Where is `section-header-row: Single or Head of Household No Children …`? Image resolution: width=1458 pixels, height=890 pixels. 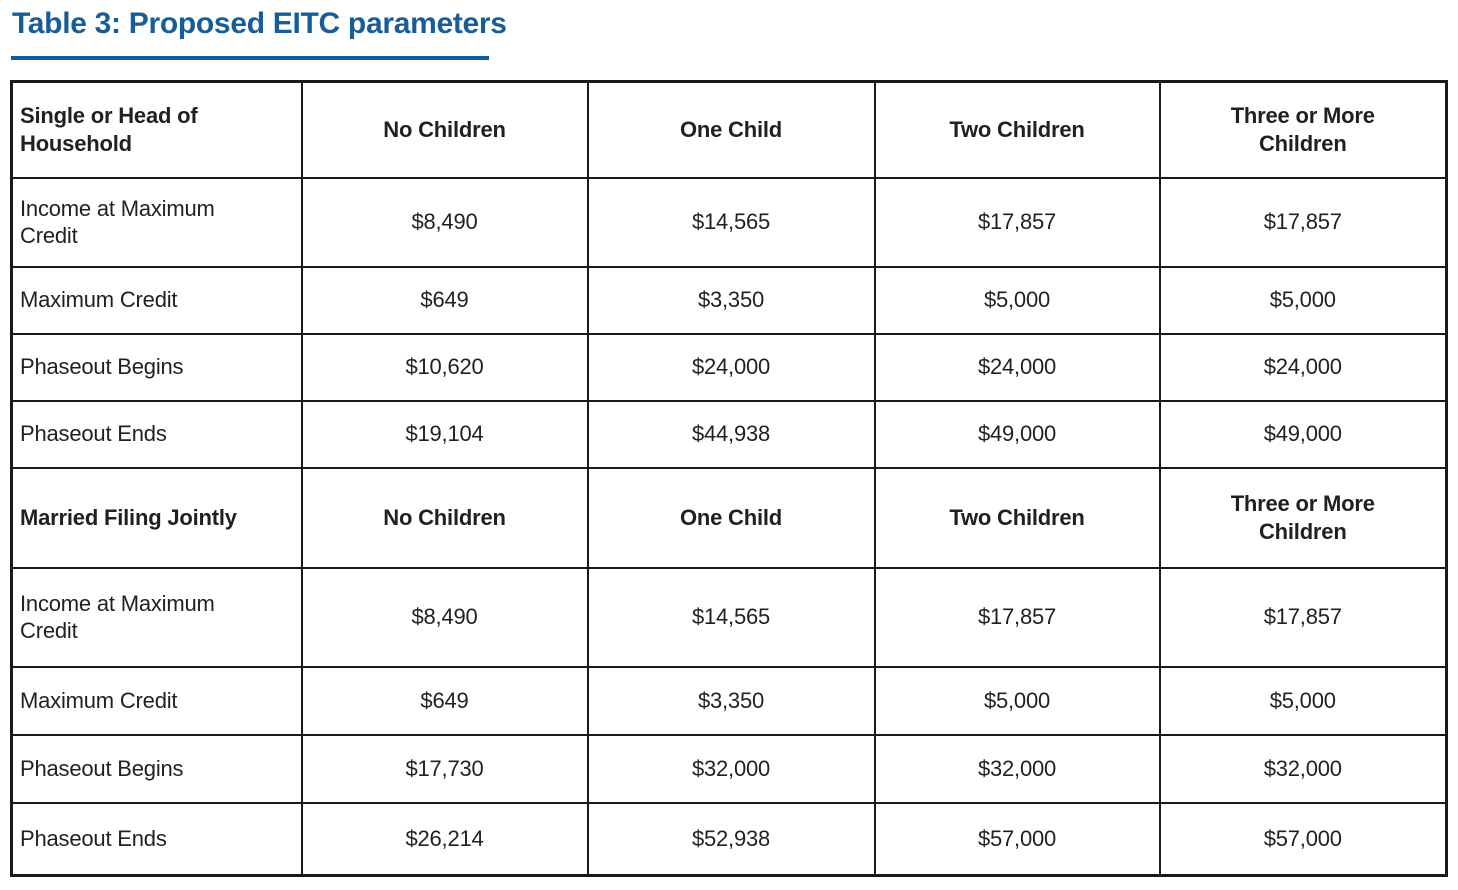
section-header-row: Single or Head of Household No Children … is located at coordinates (729, 129).